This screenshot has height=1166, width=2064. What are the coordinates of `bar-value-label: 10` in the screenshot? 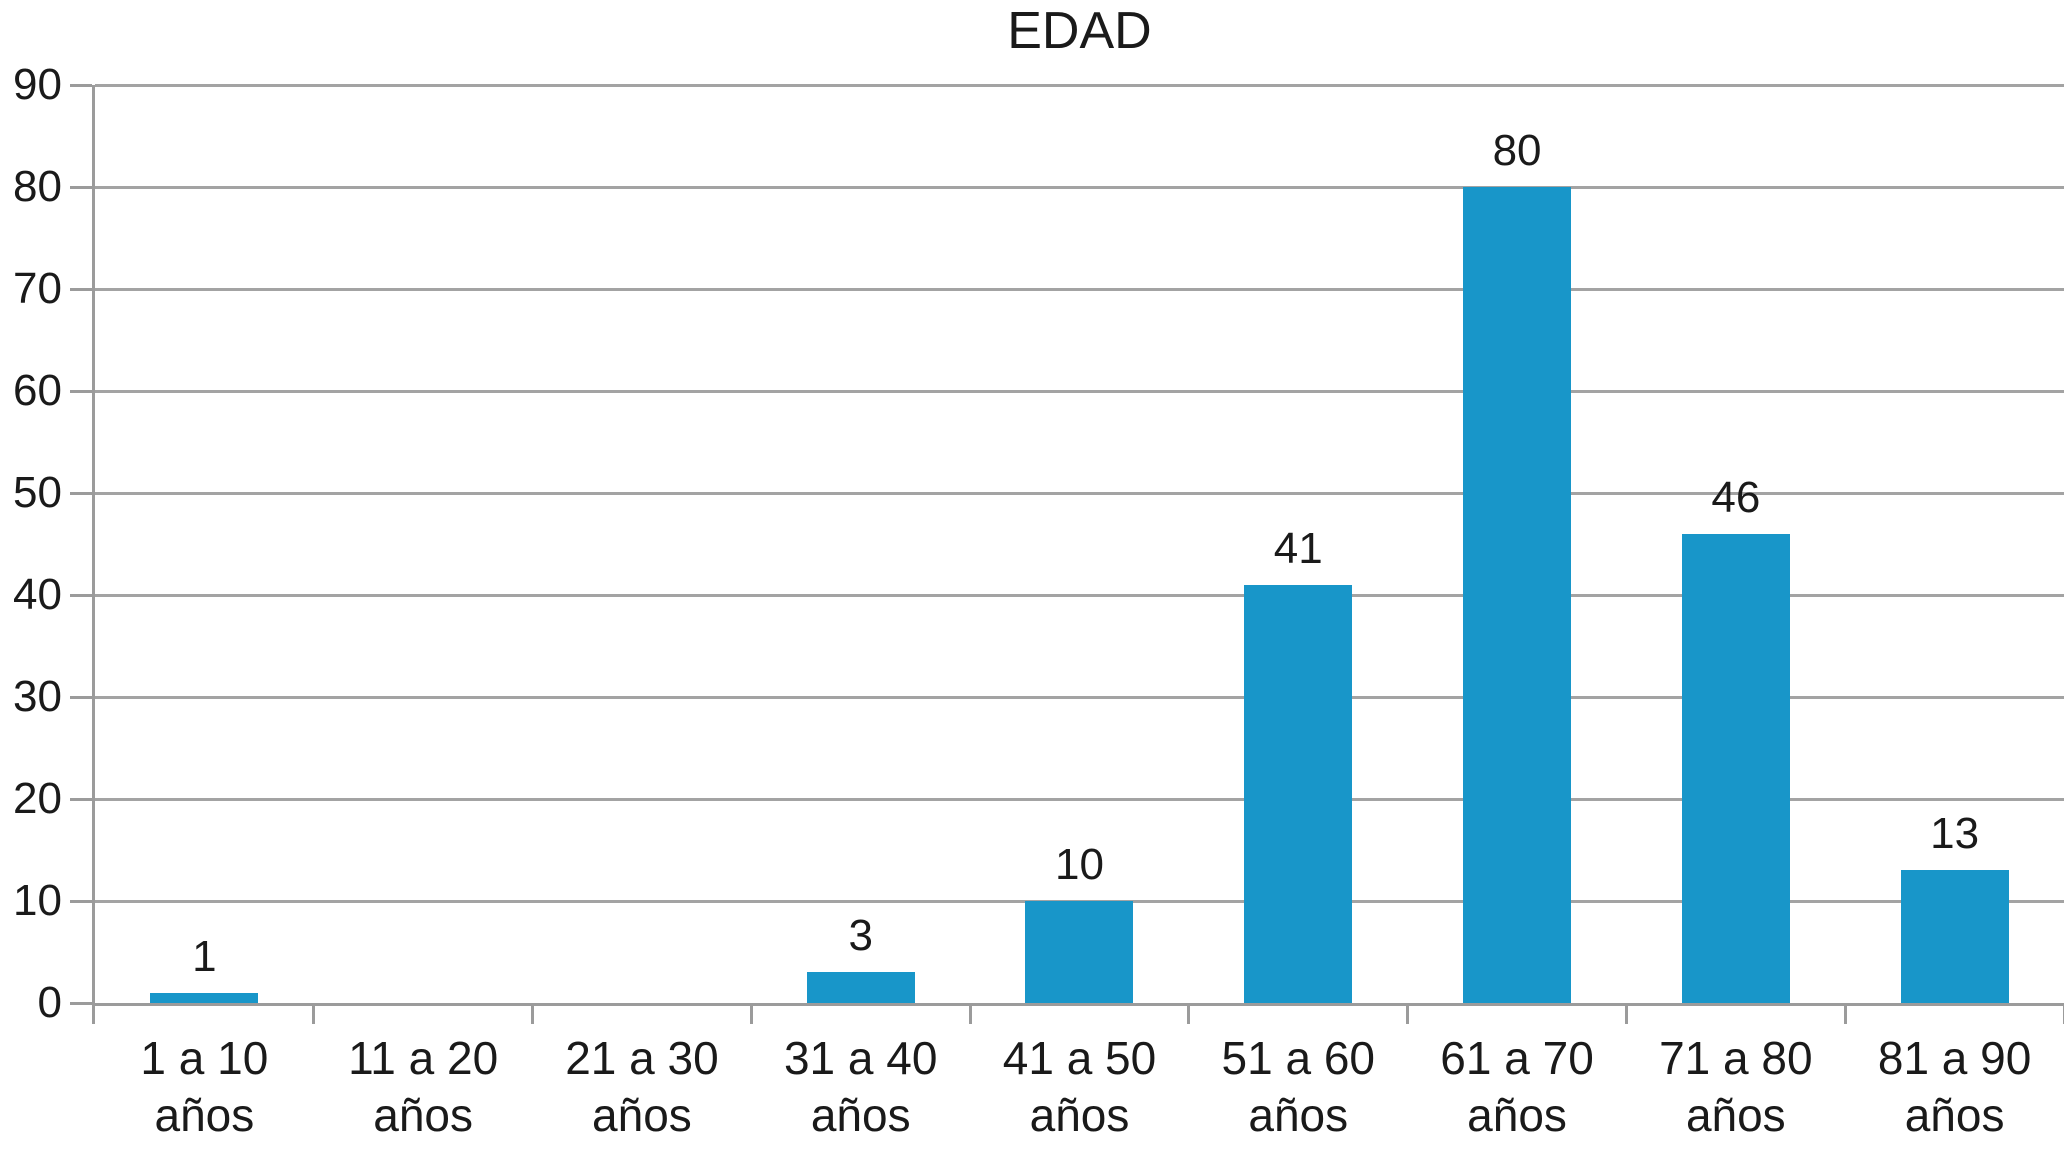 It's located at (1079, 864).